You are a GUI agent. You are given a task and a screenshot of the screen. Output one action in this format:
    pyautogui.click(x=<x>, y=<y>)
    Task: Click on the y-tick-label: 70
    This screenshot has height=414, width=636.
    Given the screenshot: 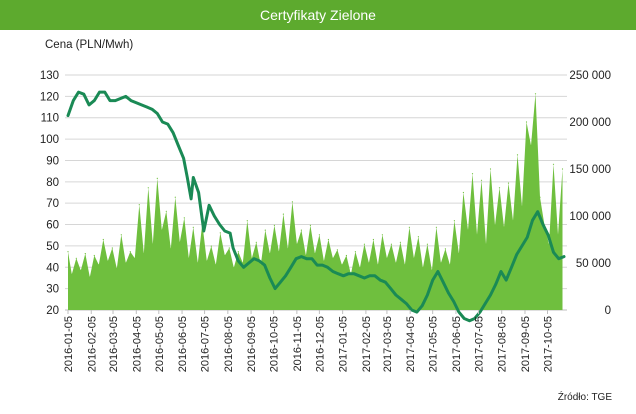 What is the action you would take?
    pyautogui.click(x=52, y=204)
    